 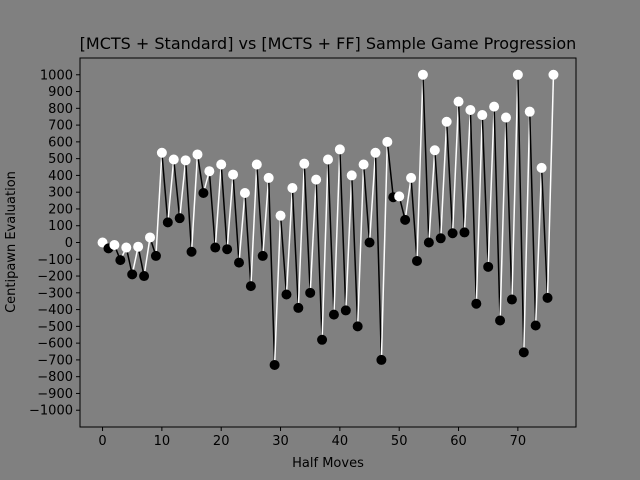 What do you see at coordinates (11, 242) in the screenshot?
I see `y-axis-label: Centipawn Evaluation` at bounding box center [11, 242].